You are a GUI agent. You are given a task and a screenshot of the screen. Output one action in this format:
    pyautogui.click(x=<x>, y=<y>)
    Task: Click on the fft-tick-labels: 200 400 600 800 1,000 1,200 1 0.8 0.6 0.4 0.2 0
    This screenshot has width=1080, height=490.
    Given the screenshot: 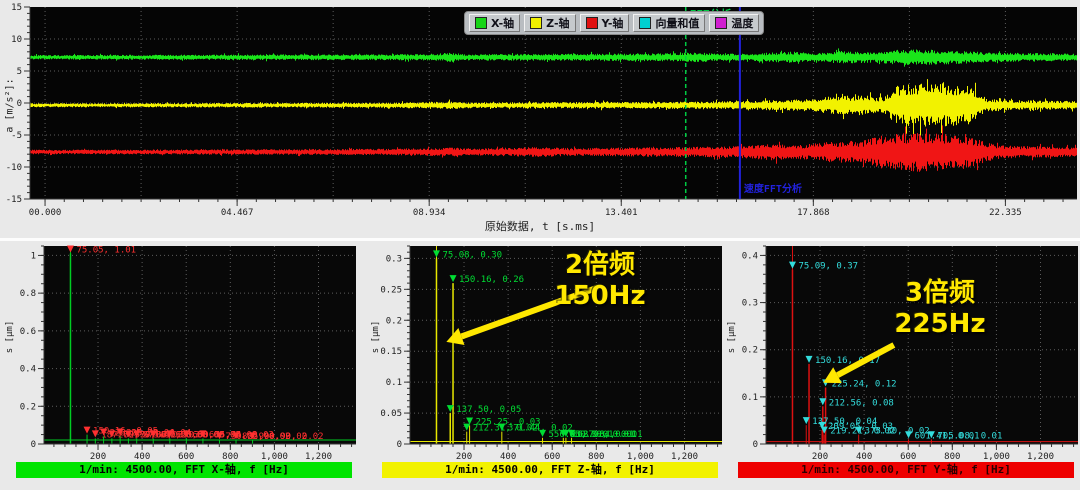 What is the action you would take?
    pyautogui.click(x=176, y=356)
    